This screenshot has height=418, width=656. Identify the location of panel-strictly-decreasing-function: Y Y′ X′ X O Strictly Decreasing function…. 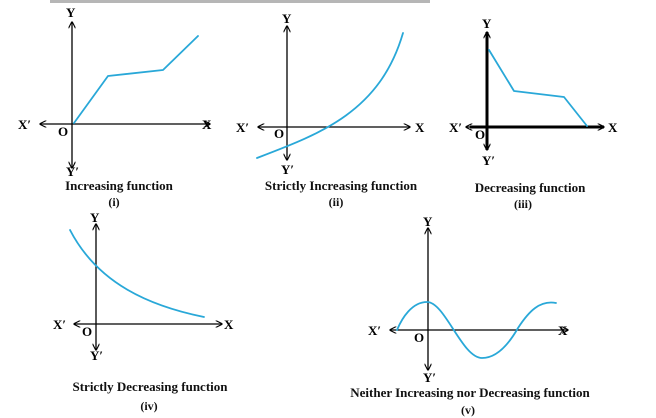
(143, 311).